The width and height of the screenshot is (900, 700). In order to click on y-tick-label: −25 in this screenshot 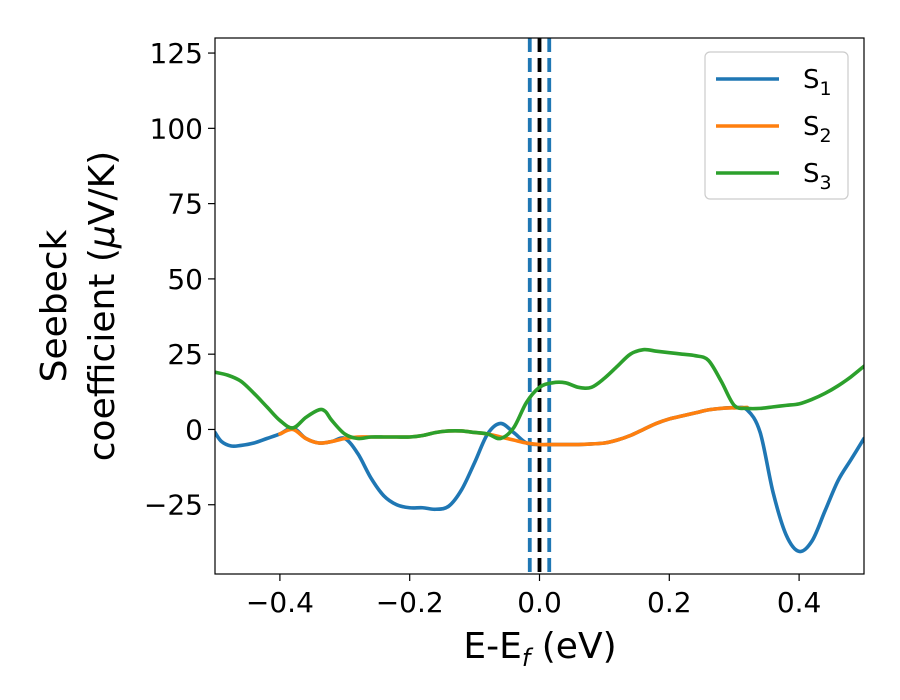, I will do `click(173, 505)`.